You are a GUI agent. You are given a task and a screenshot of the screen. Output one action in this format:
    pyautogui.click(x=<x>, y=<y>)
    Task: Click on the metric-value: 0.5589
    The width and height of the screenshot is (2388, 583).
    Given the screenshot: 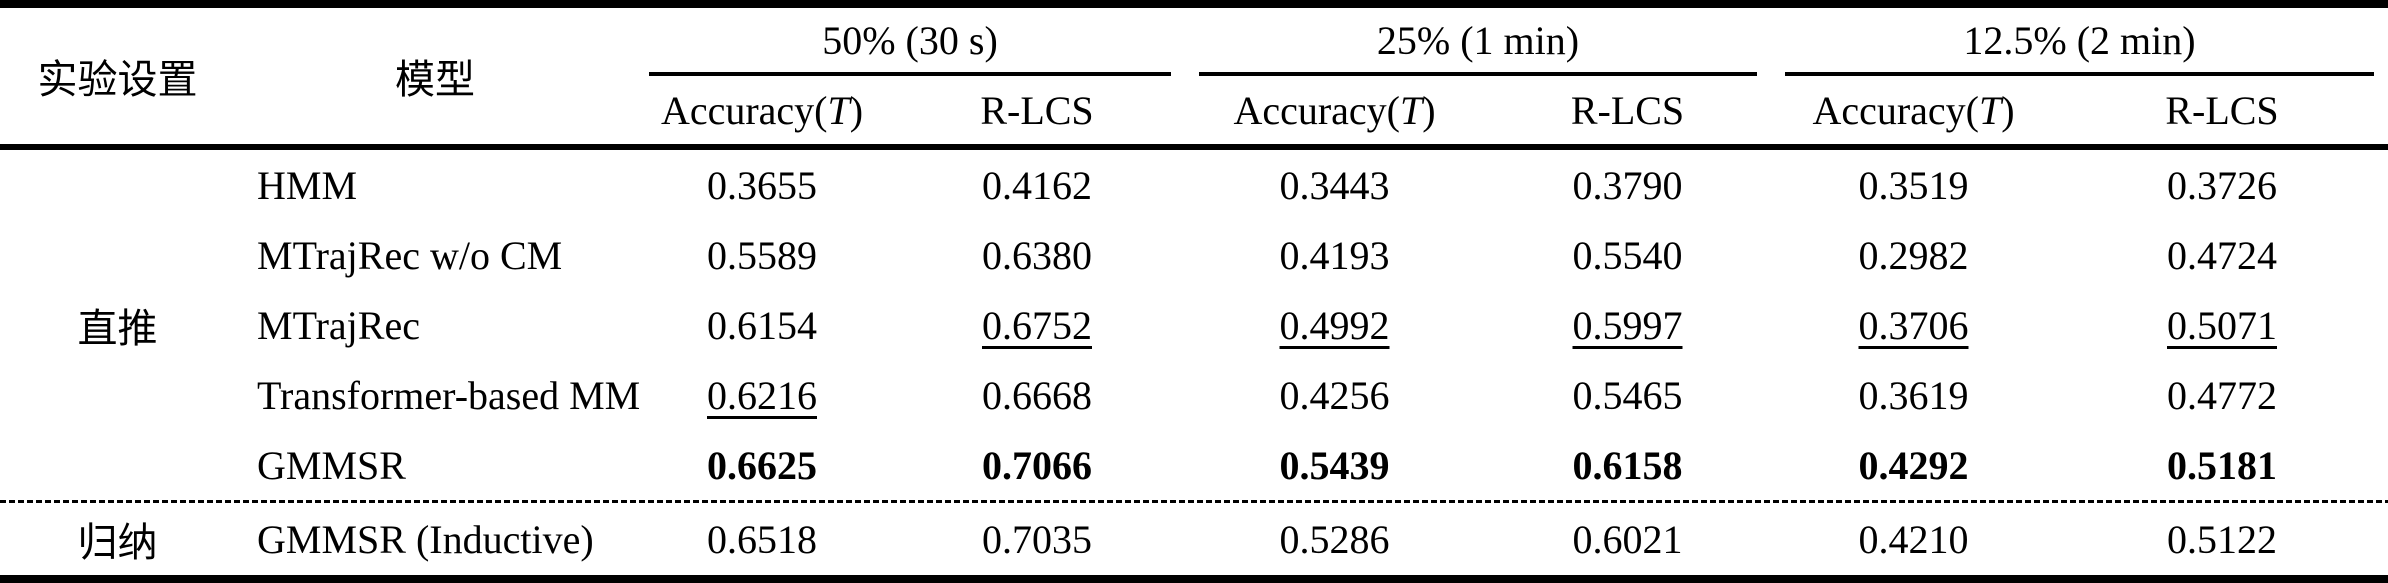 What is the action you would take?
    pyautogui.click(x=762, y=255)
    